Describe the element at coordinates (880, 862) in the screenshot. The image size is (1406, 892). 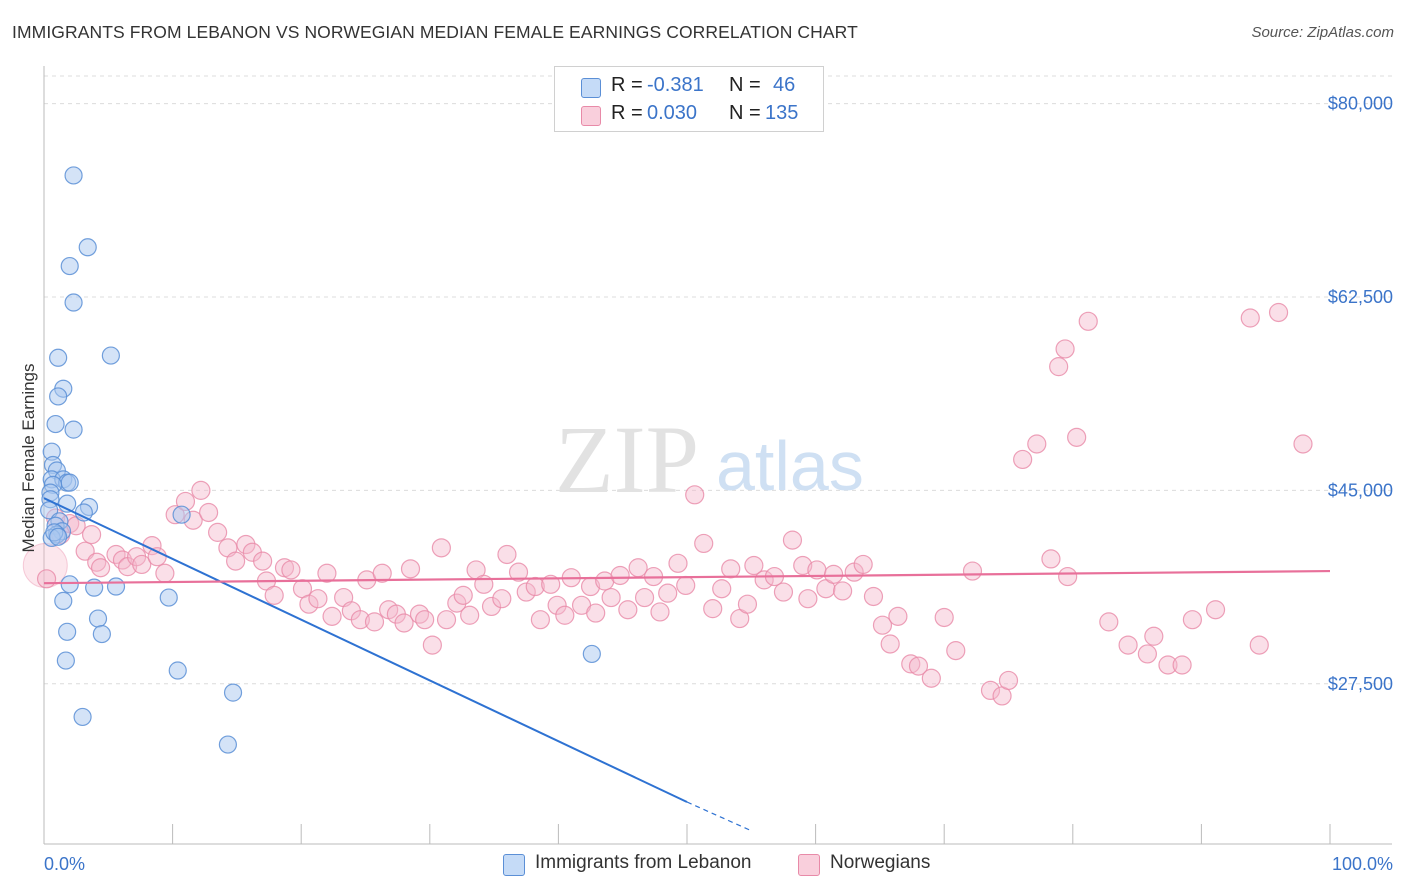
I see `norwegians-legend-label: Norwegians` at that location.